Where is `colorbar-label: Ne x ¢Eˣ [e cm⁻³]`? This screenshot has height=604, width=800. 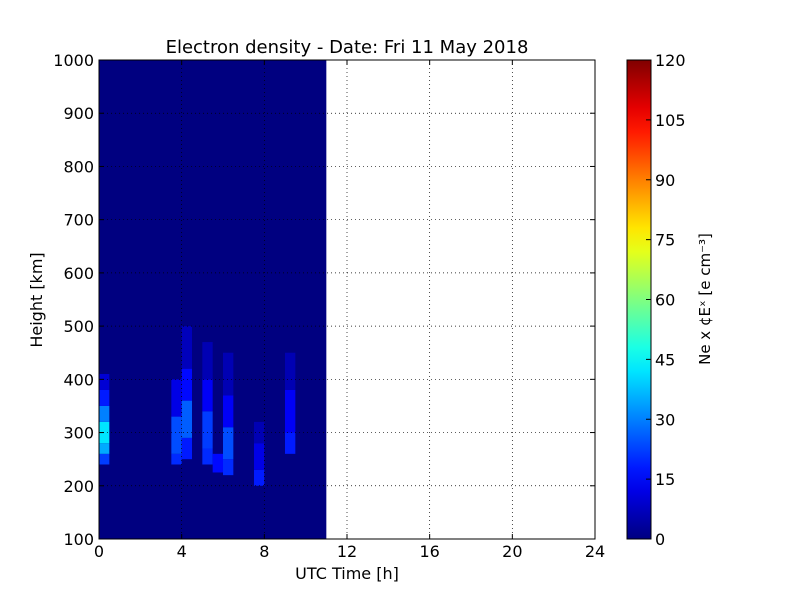
colorbar-label: Ne x ¢Eˣ [e cm⁻³] is located at coordinates (705, 299).